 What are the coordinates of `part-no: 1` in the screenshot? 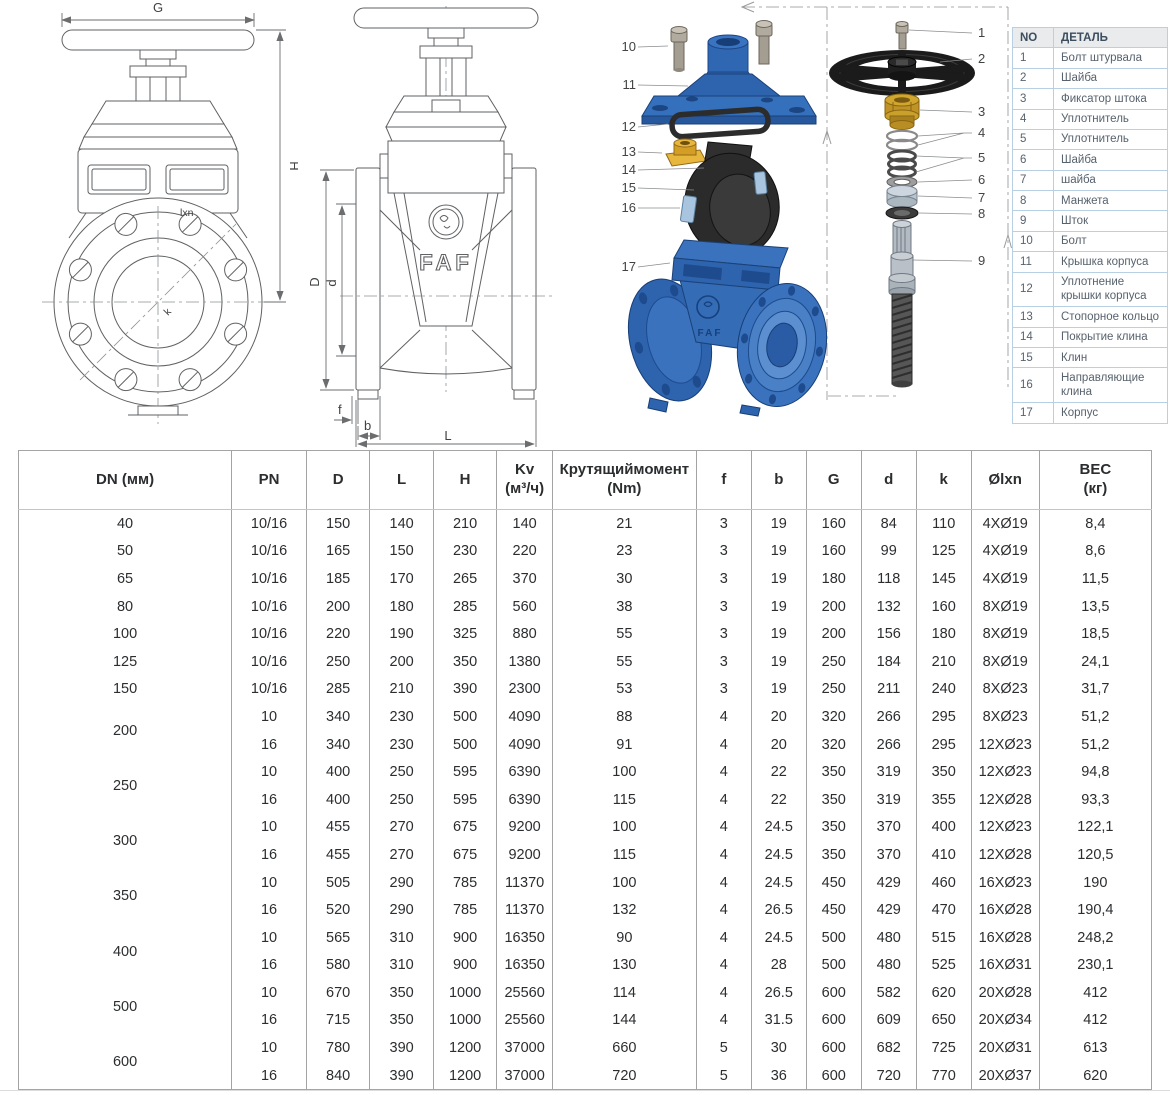 It's located at (1033, 58).